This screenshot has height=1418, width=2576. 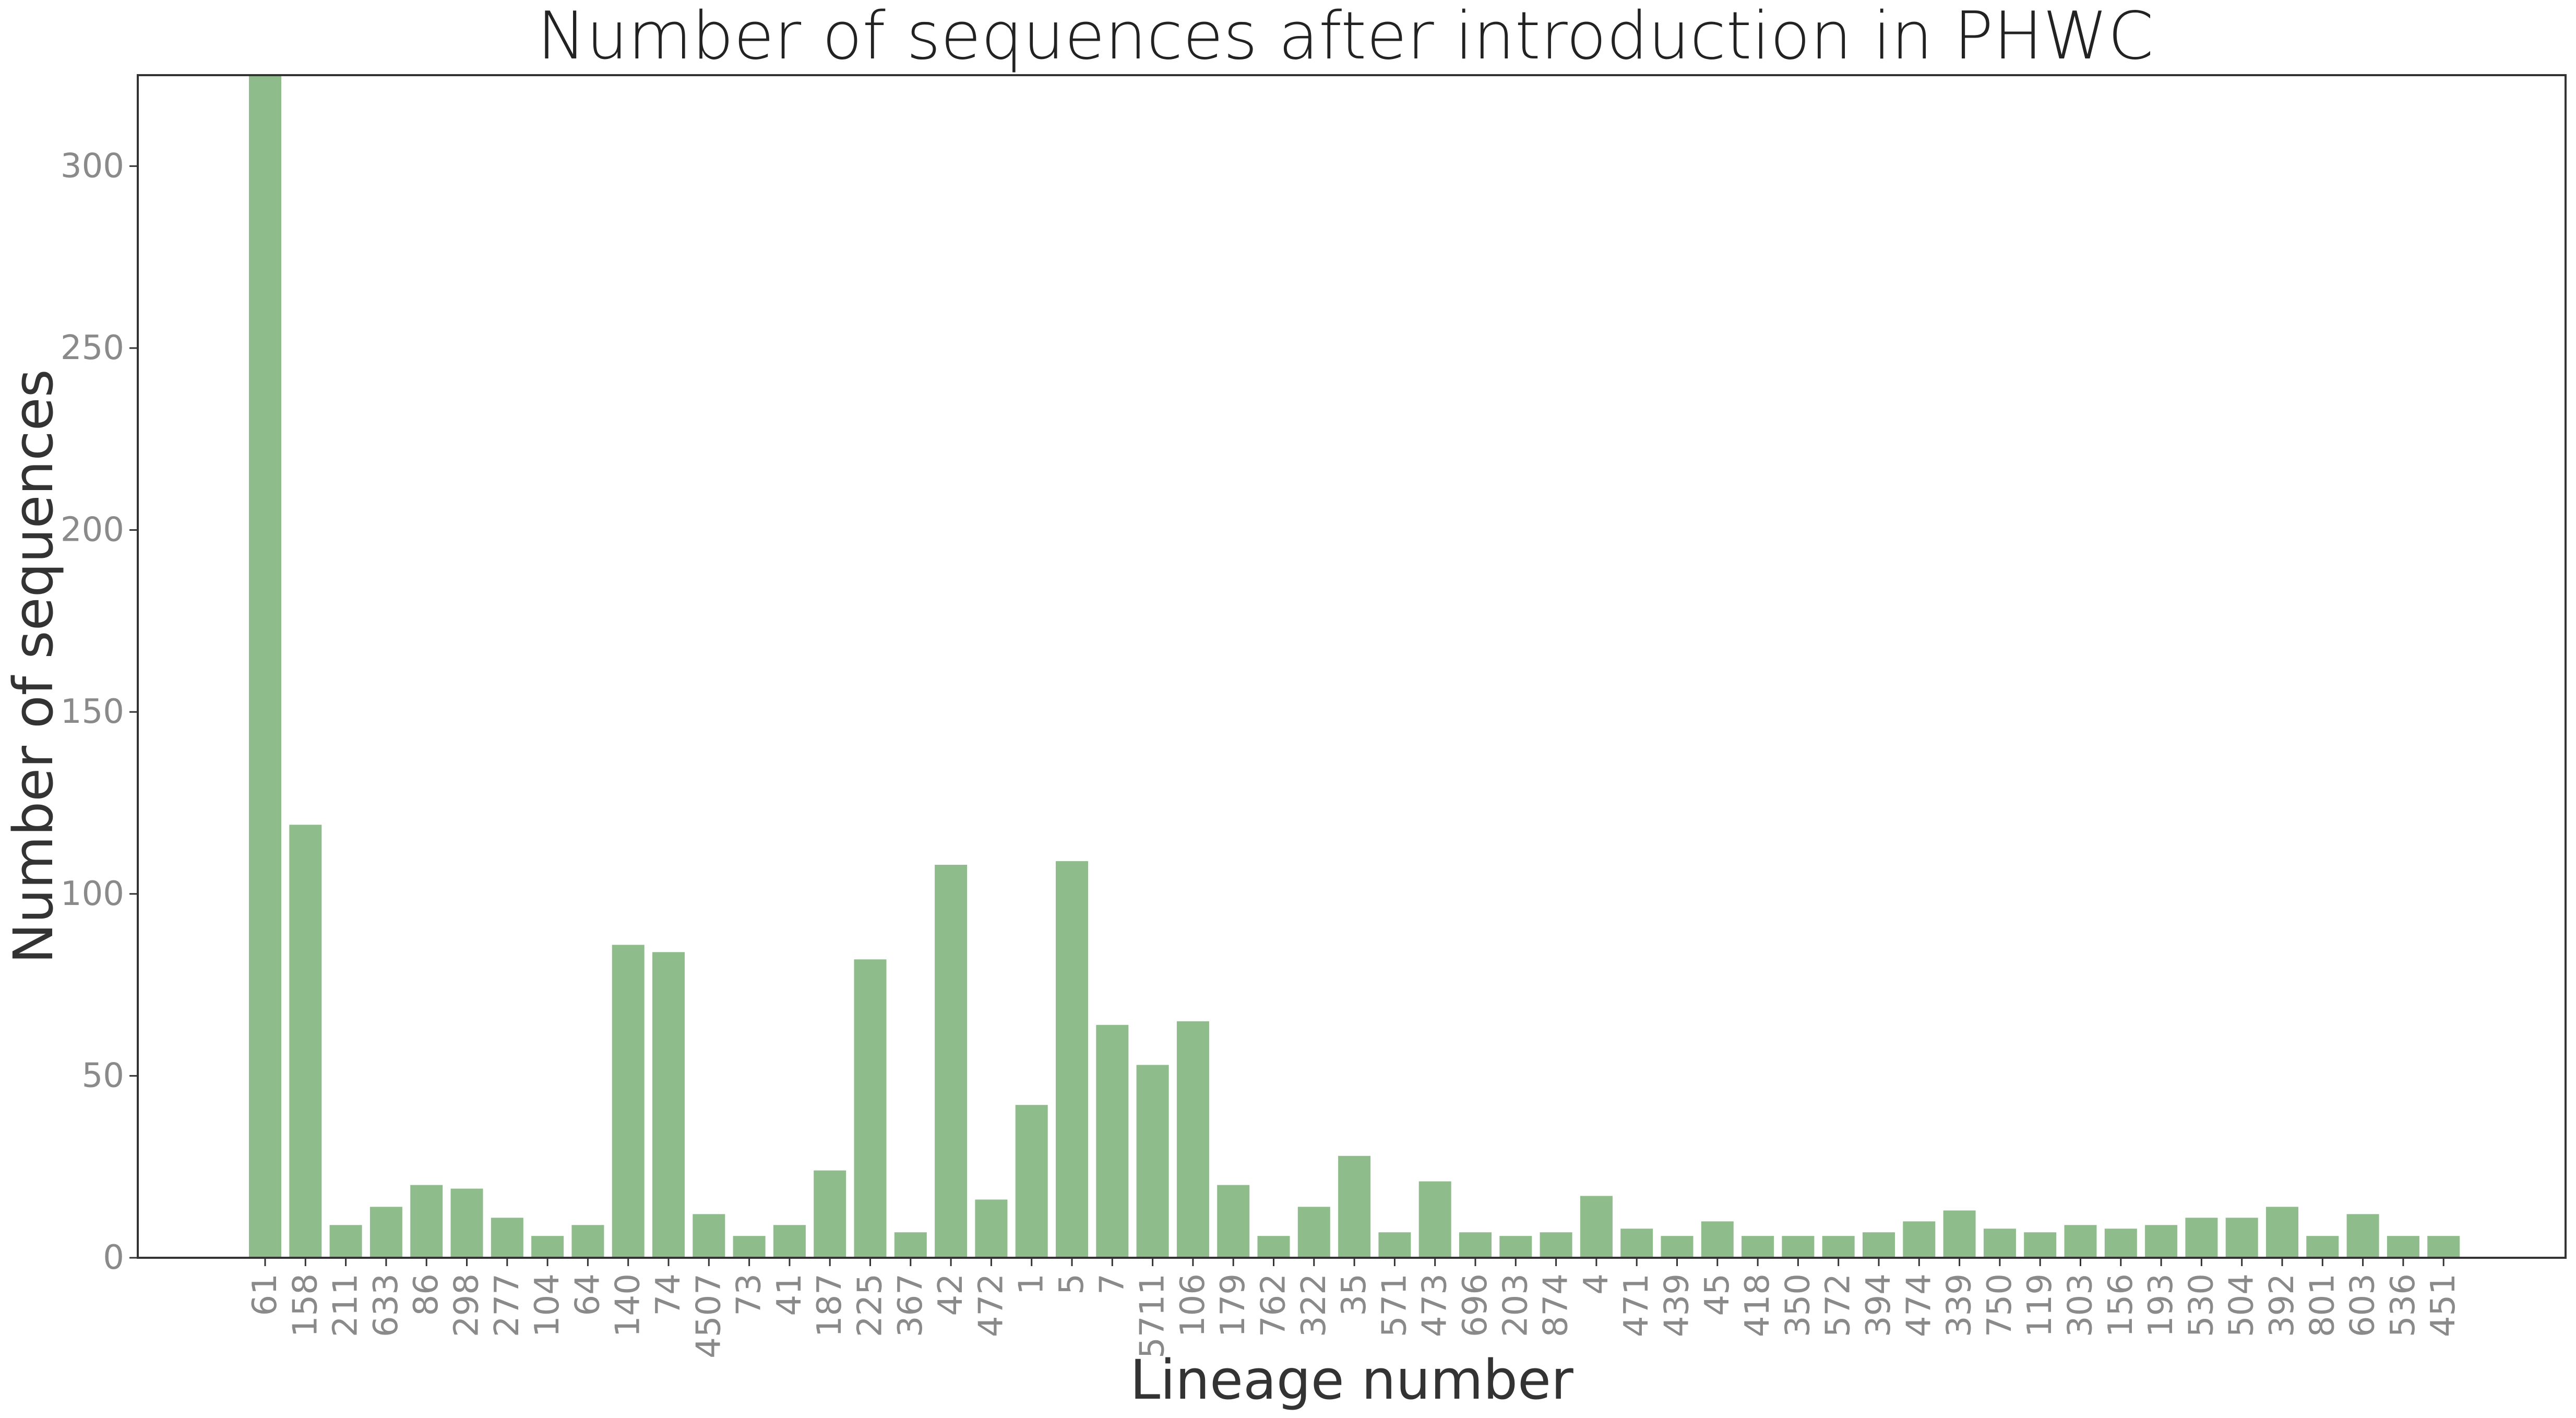 What do you see at coordinates (93, 166) in the screenshot?
I see `y-tick-label: 300` at bounding box center [93, 166].